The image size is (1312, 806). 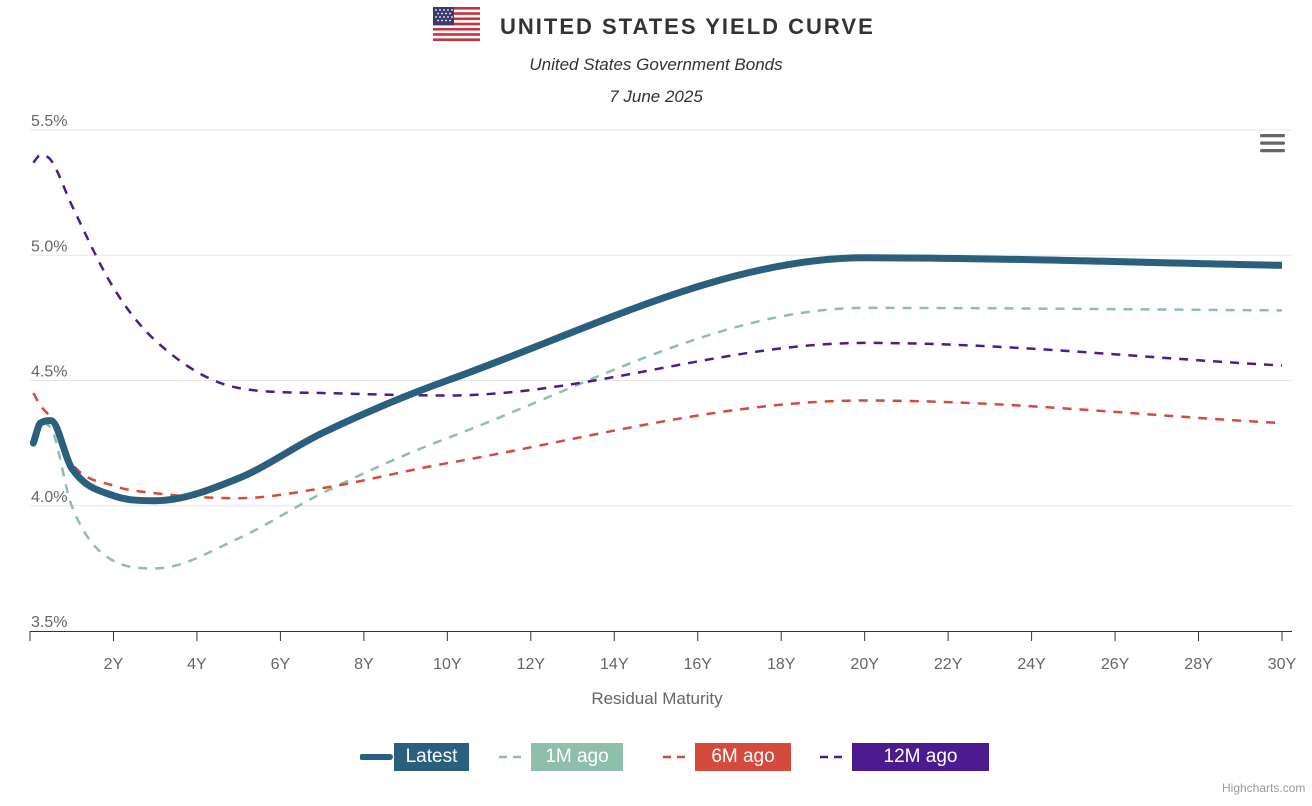 I want to click on x-tick-label: 20Y, so click(x=864, y=664).